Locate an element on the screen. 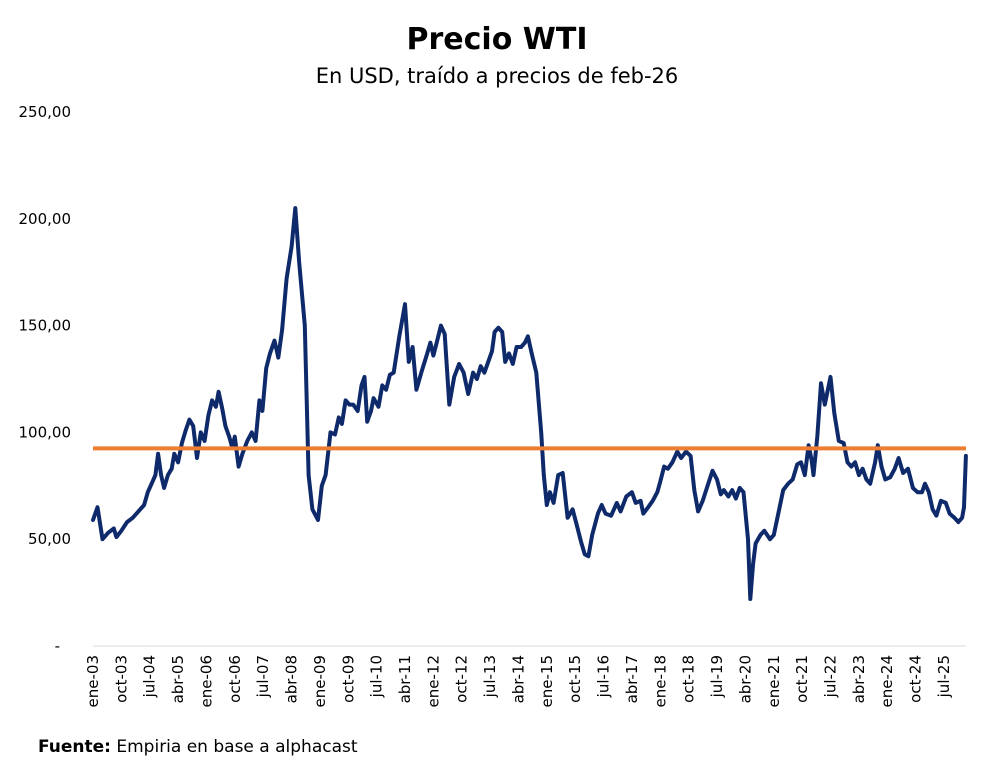  x-tick-label: jul-07 is located at coordinates (263, 676).